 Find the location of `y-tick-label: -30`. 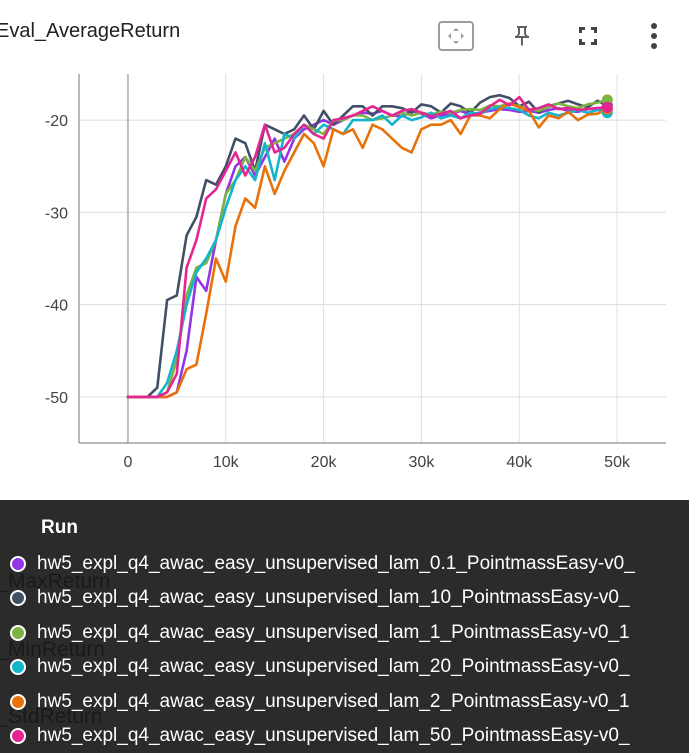

y-tick-label: -30 is located at coordinates (56, 213).